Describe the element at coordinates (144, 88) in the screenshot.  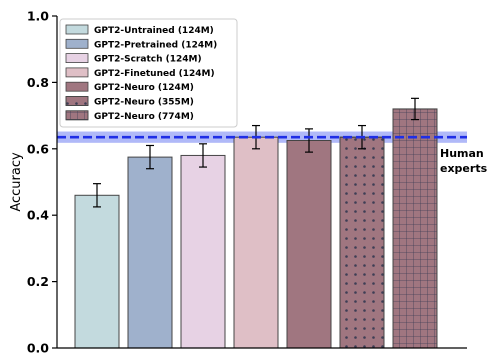
I see `legend-label: GPT2-Neuro (124M)` at that location.